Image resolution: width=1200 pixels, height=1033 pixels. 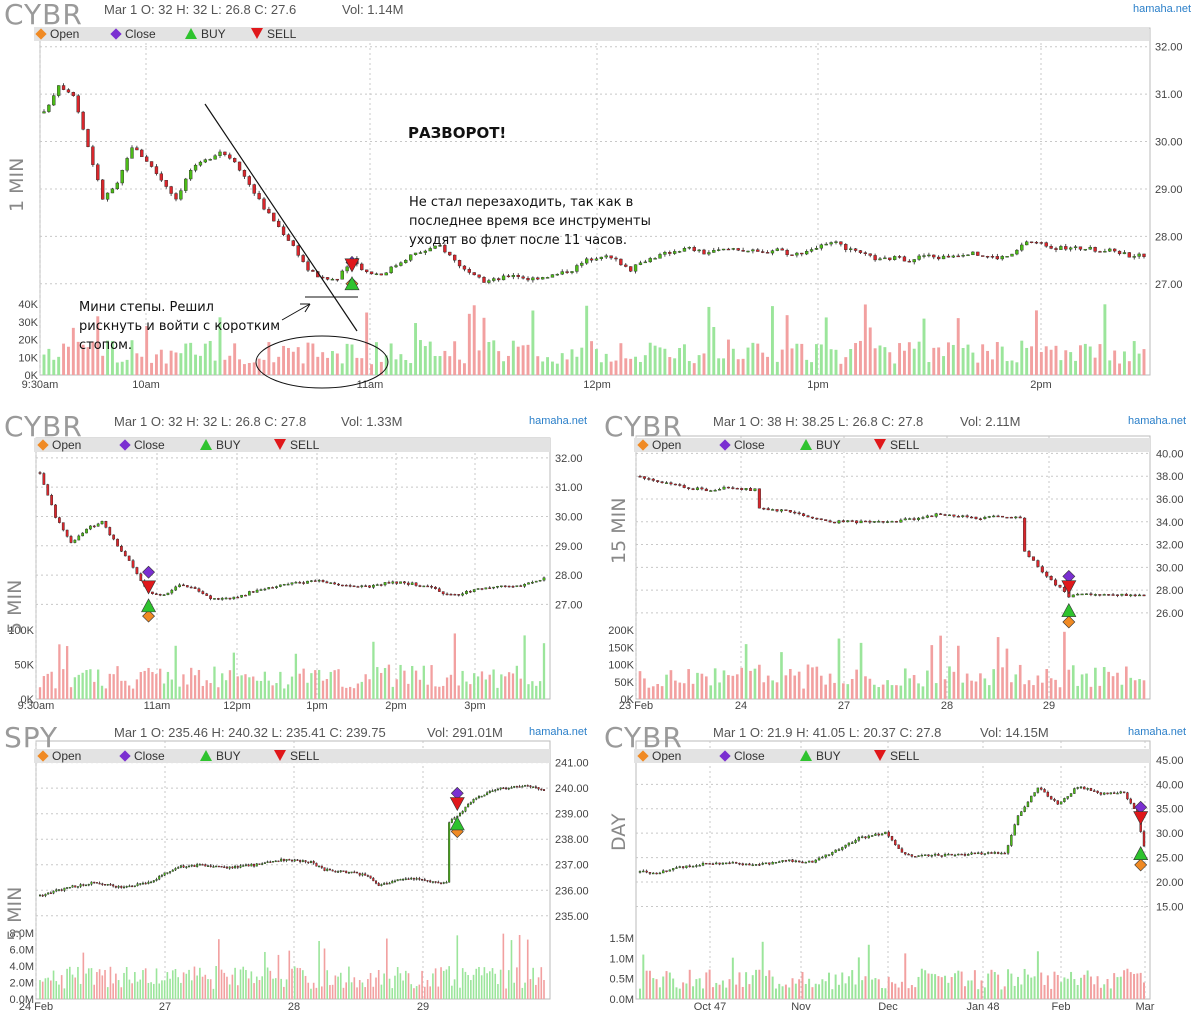 I want to click on y-tick-label: 28.00, so click(x=1169, y=237).